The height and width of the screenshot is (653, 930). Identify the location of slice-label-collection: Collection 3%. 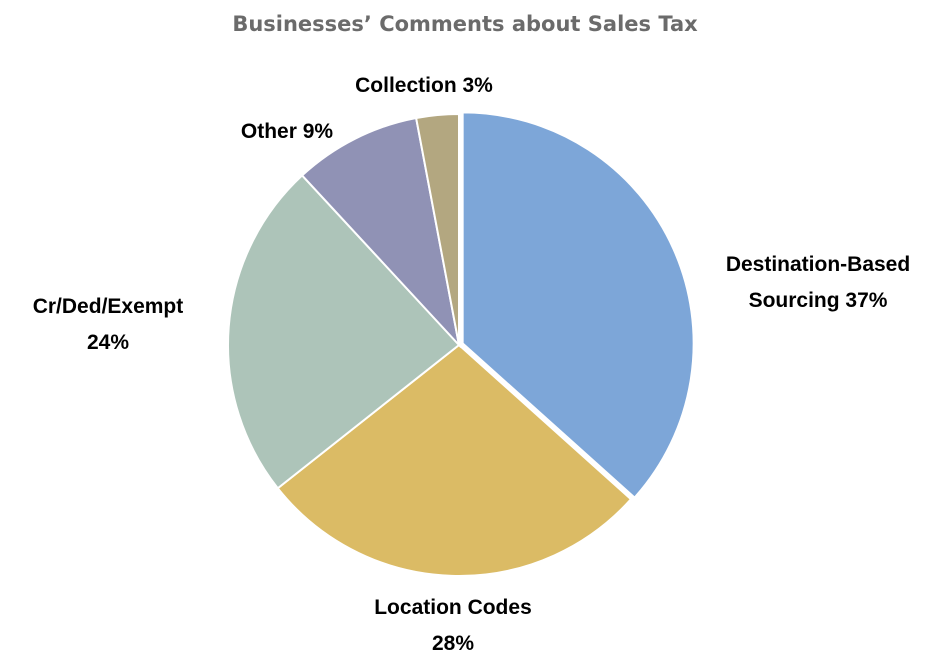
(424, 85).